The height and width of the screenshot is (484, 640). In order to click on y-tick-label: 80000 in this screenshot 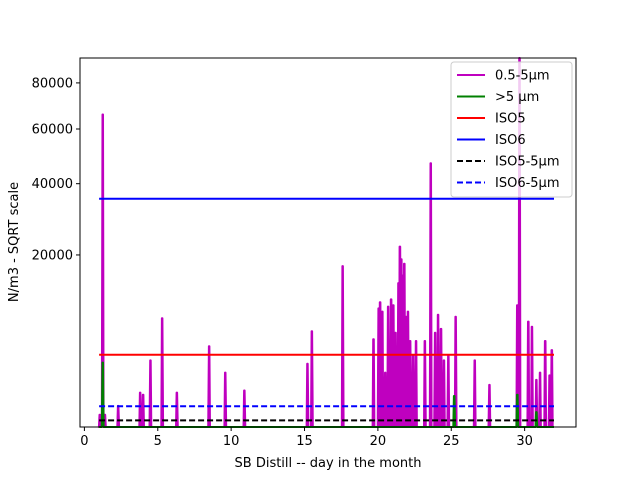, I will do `click(52, 83)`.